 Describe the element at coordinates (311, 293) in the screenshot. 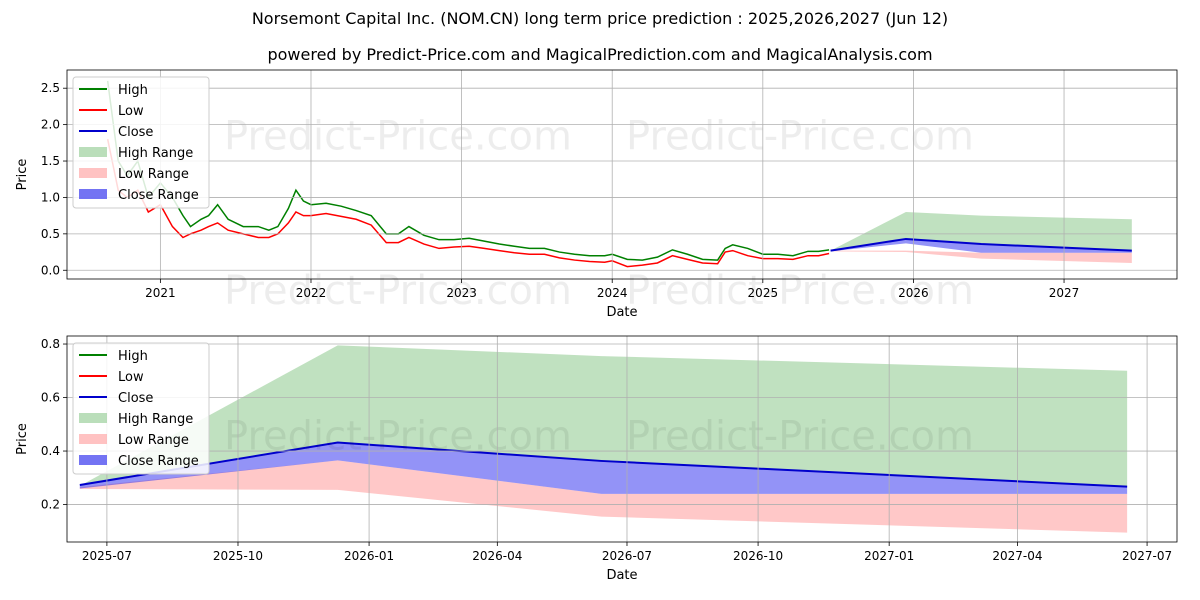

I see `x-tick-label: 2022` at that location.